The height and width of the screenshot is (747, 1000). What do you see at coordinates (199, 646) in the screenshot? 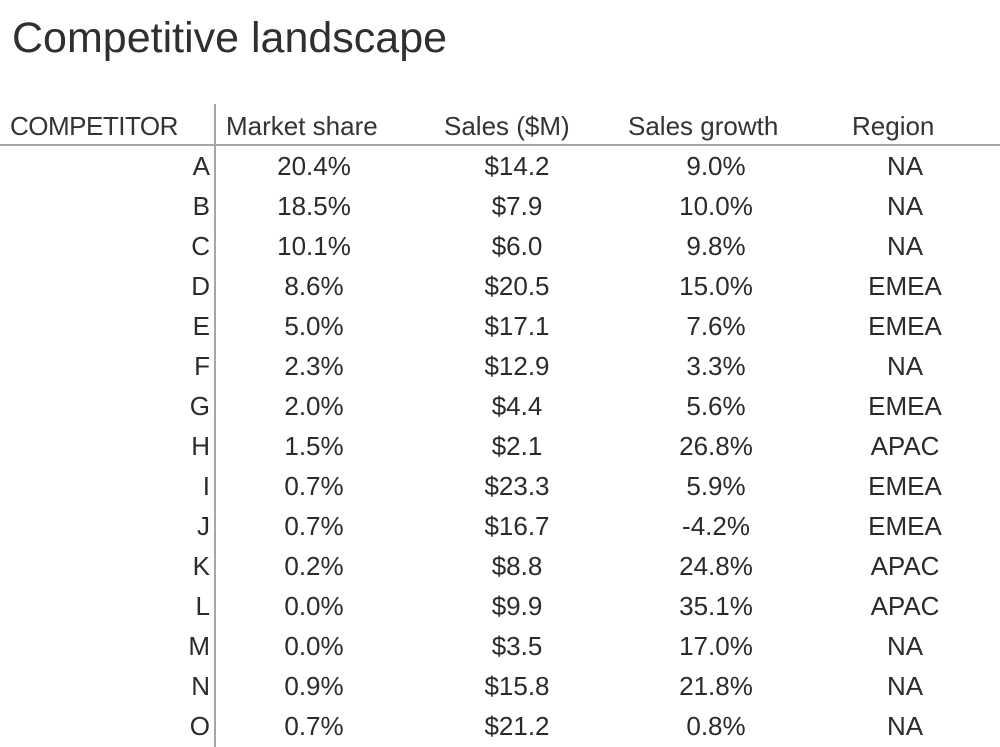
I see `competitor-cell: M` at bounding box center [199, 646].